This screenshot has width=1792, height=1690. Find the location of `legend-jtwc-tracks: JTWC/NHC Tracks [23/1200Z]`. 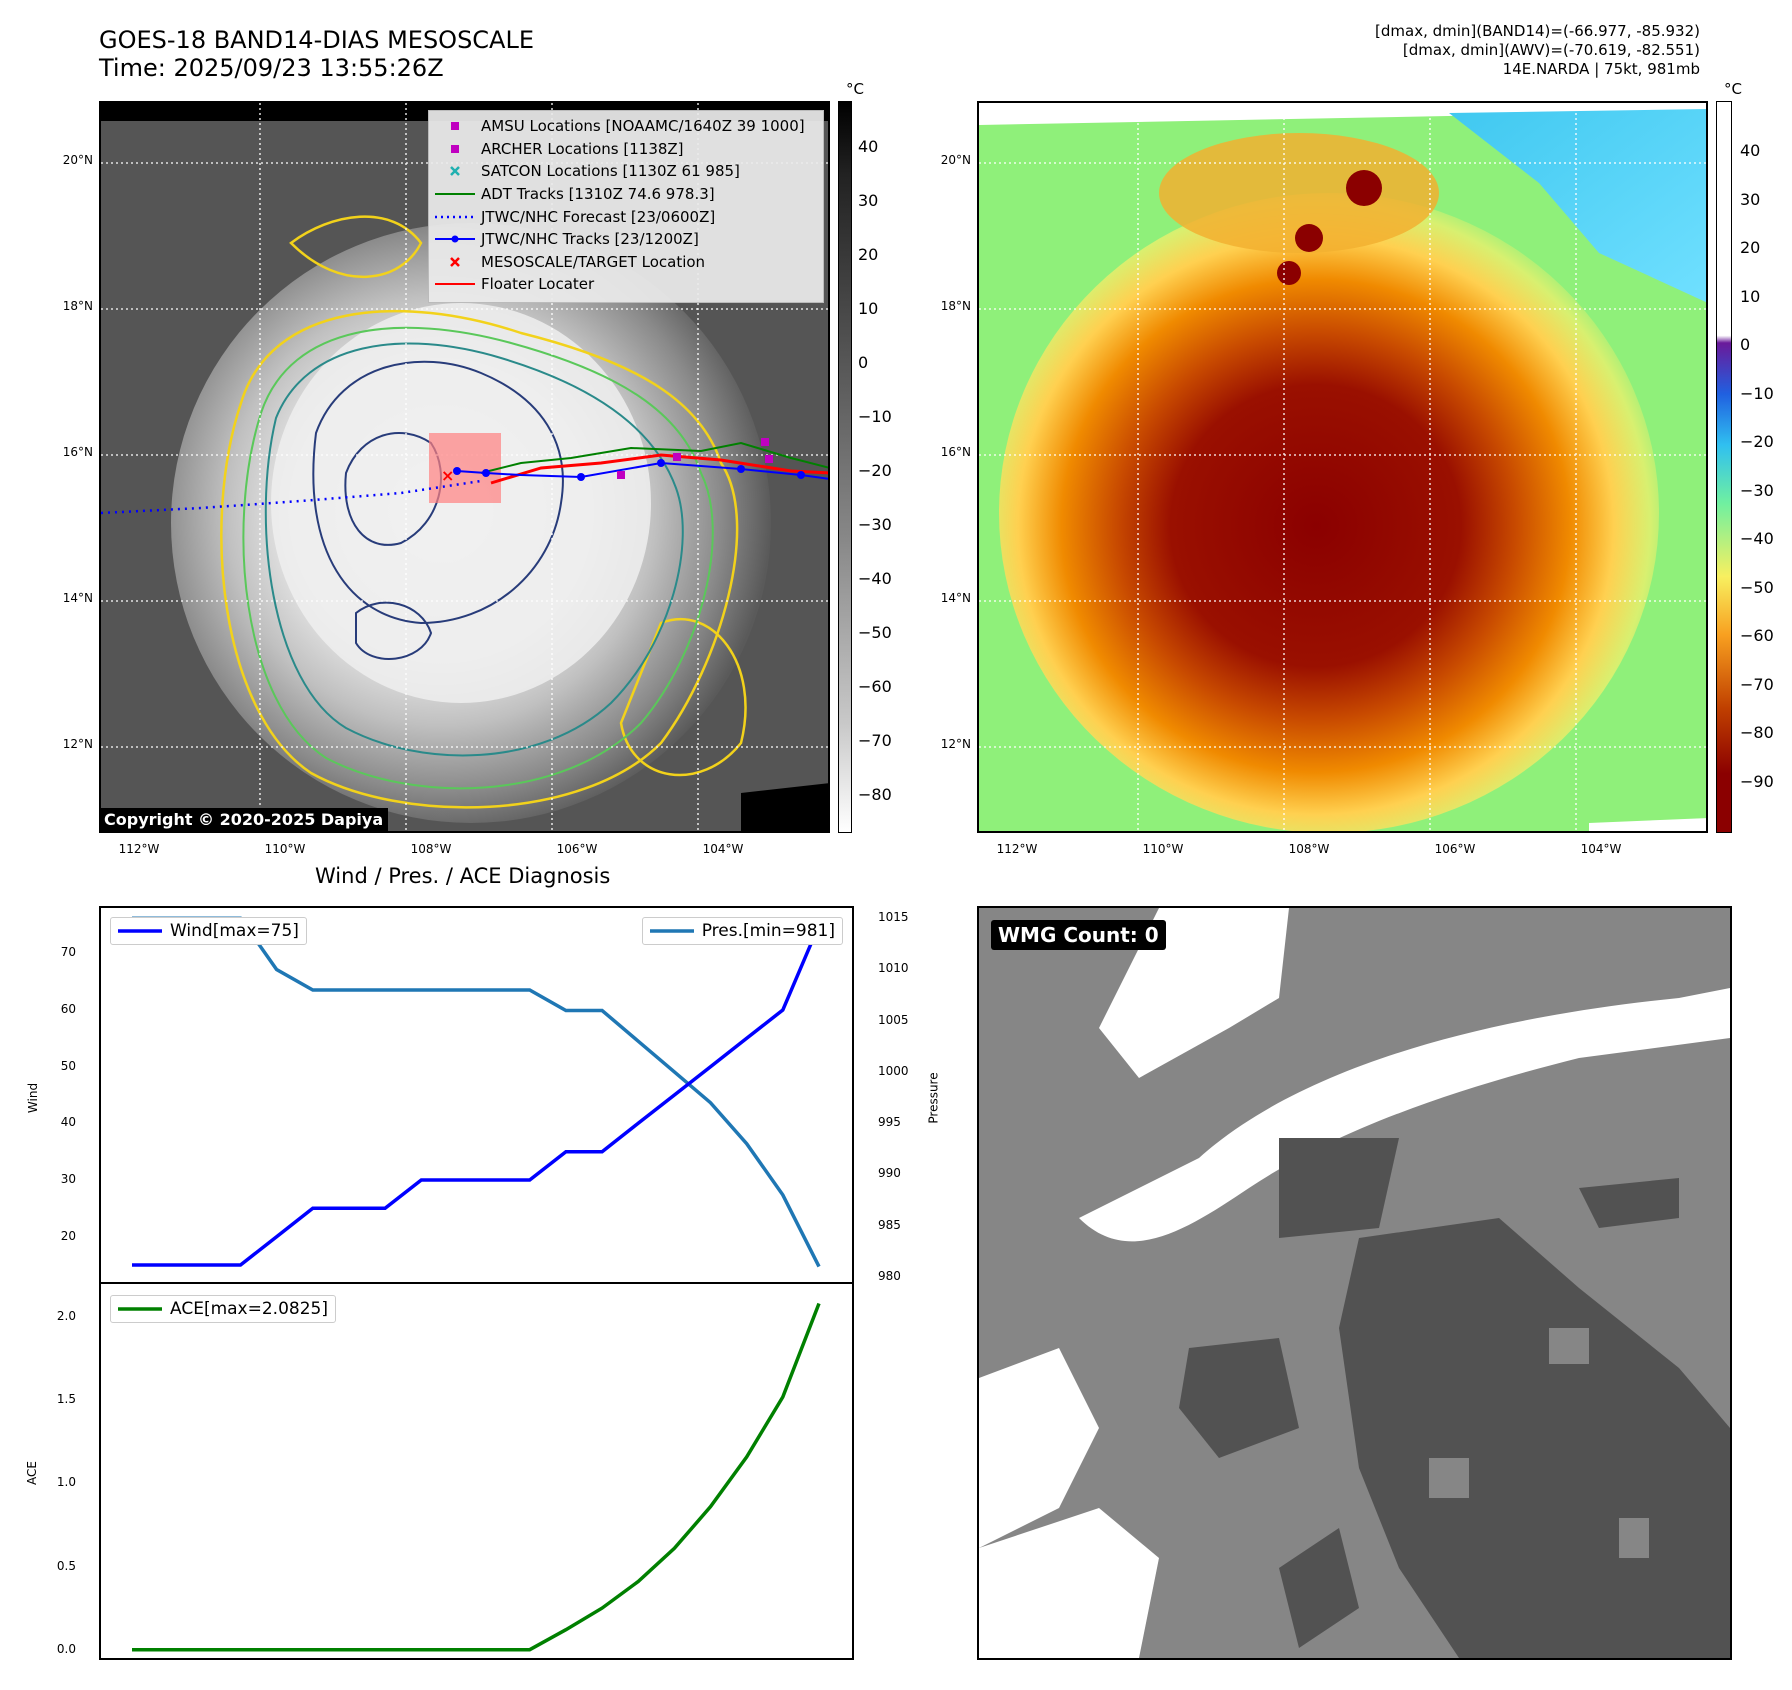

legend-jtwc-tracks: JTWC/NHC Tracks [23/1200Z] is located at coordinates (626, 239).